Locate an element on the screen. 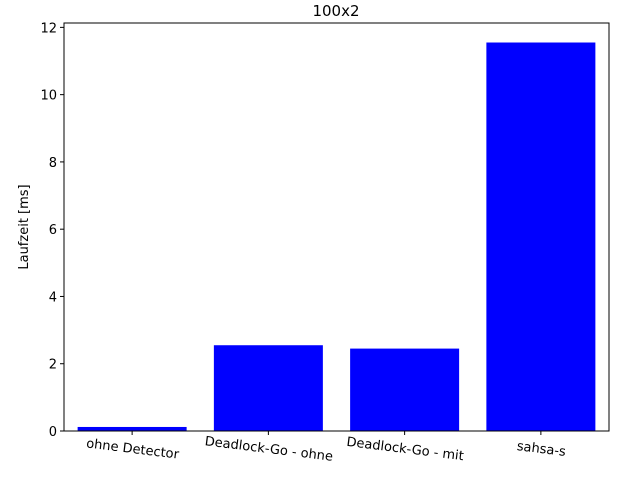 This screenshot has height=479, width=639. y-axis-ticks: 0 2 4 6 8 10 12 is located at coordinates (52, 230).